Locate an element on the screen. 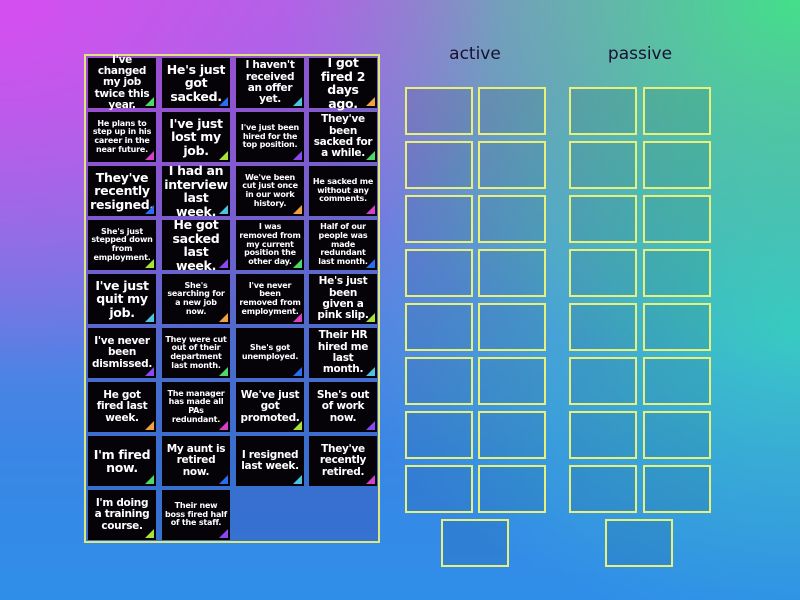 The image size is (800, 600). card-text: I had an interview last week. is located at coordinates (196, 191).